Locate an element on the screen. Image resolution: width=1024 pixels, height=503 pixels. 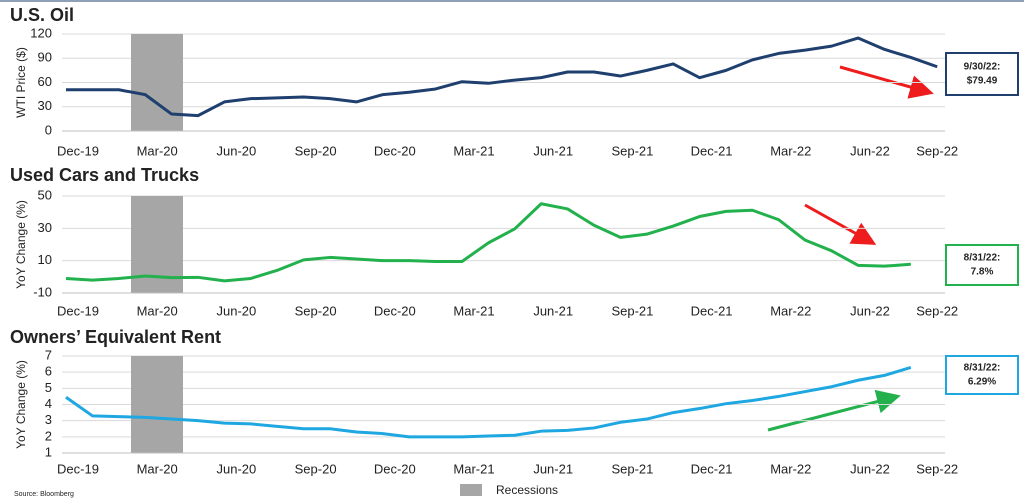
annotation-text: 6.29% is located at coordinates (982, 382).